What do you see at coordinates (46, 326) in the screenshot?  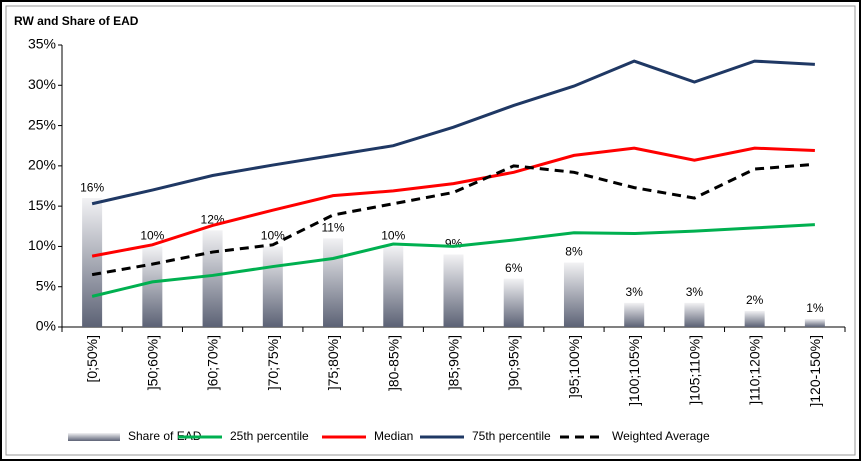 I see `y-tick-label: 0%` at bounding box center [46, 326].